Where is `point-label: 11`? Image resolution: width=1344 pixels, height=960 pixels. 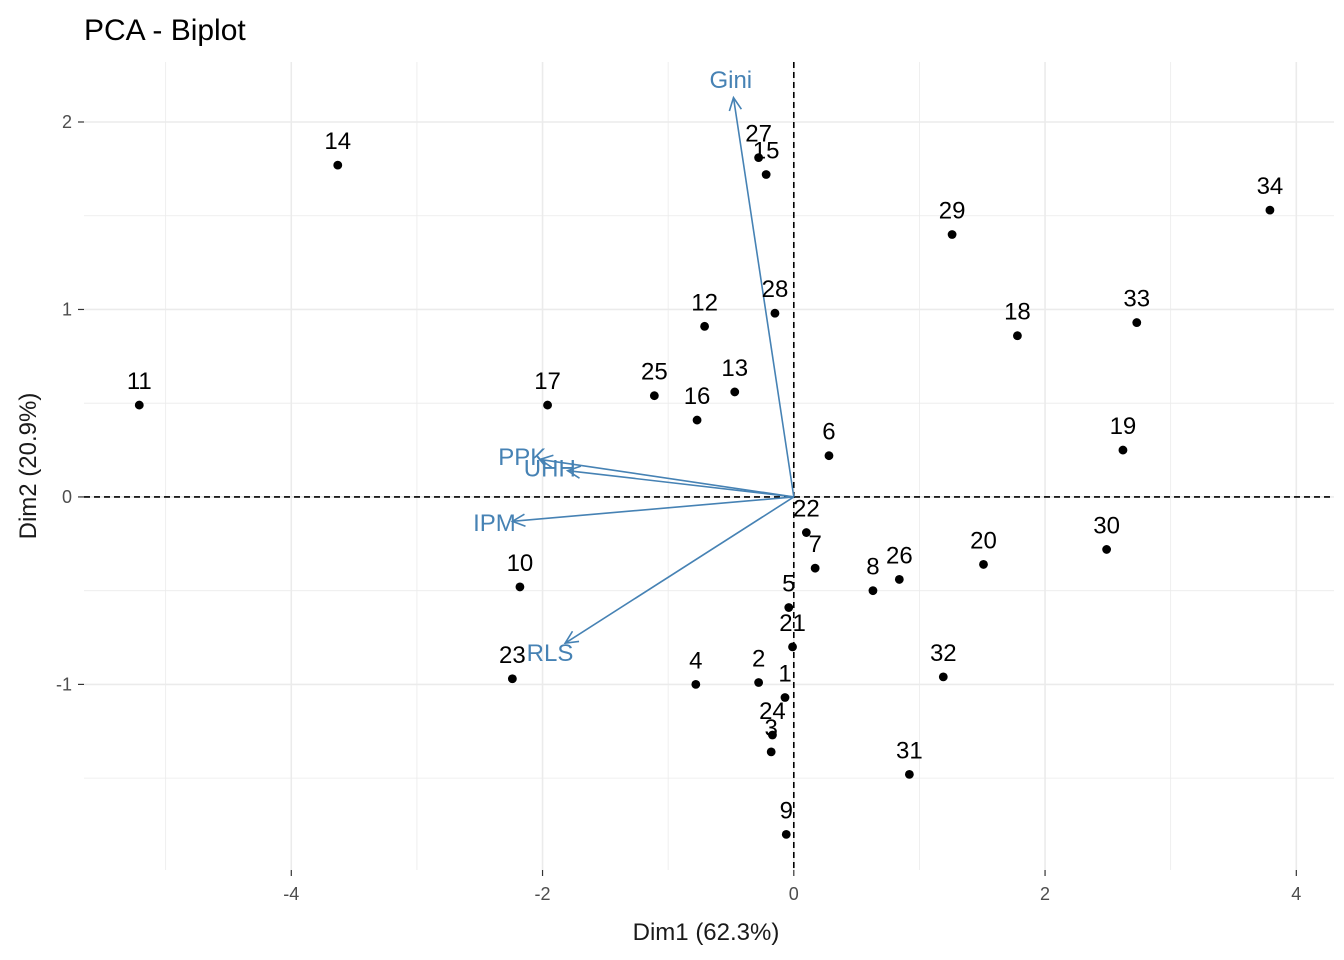 point-label: 11 is located at coordinates (139, 381).